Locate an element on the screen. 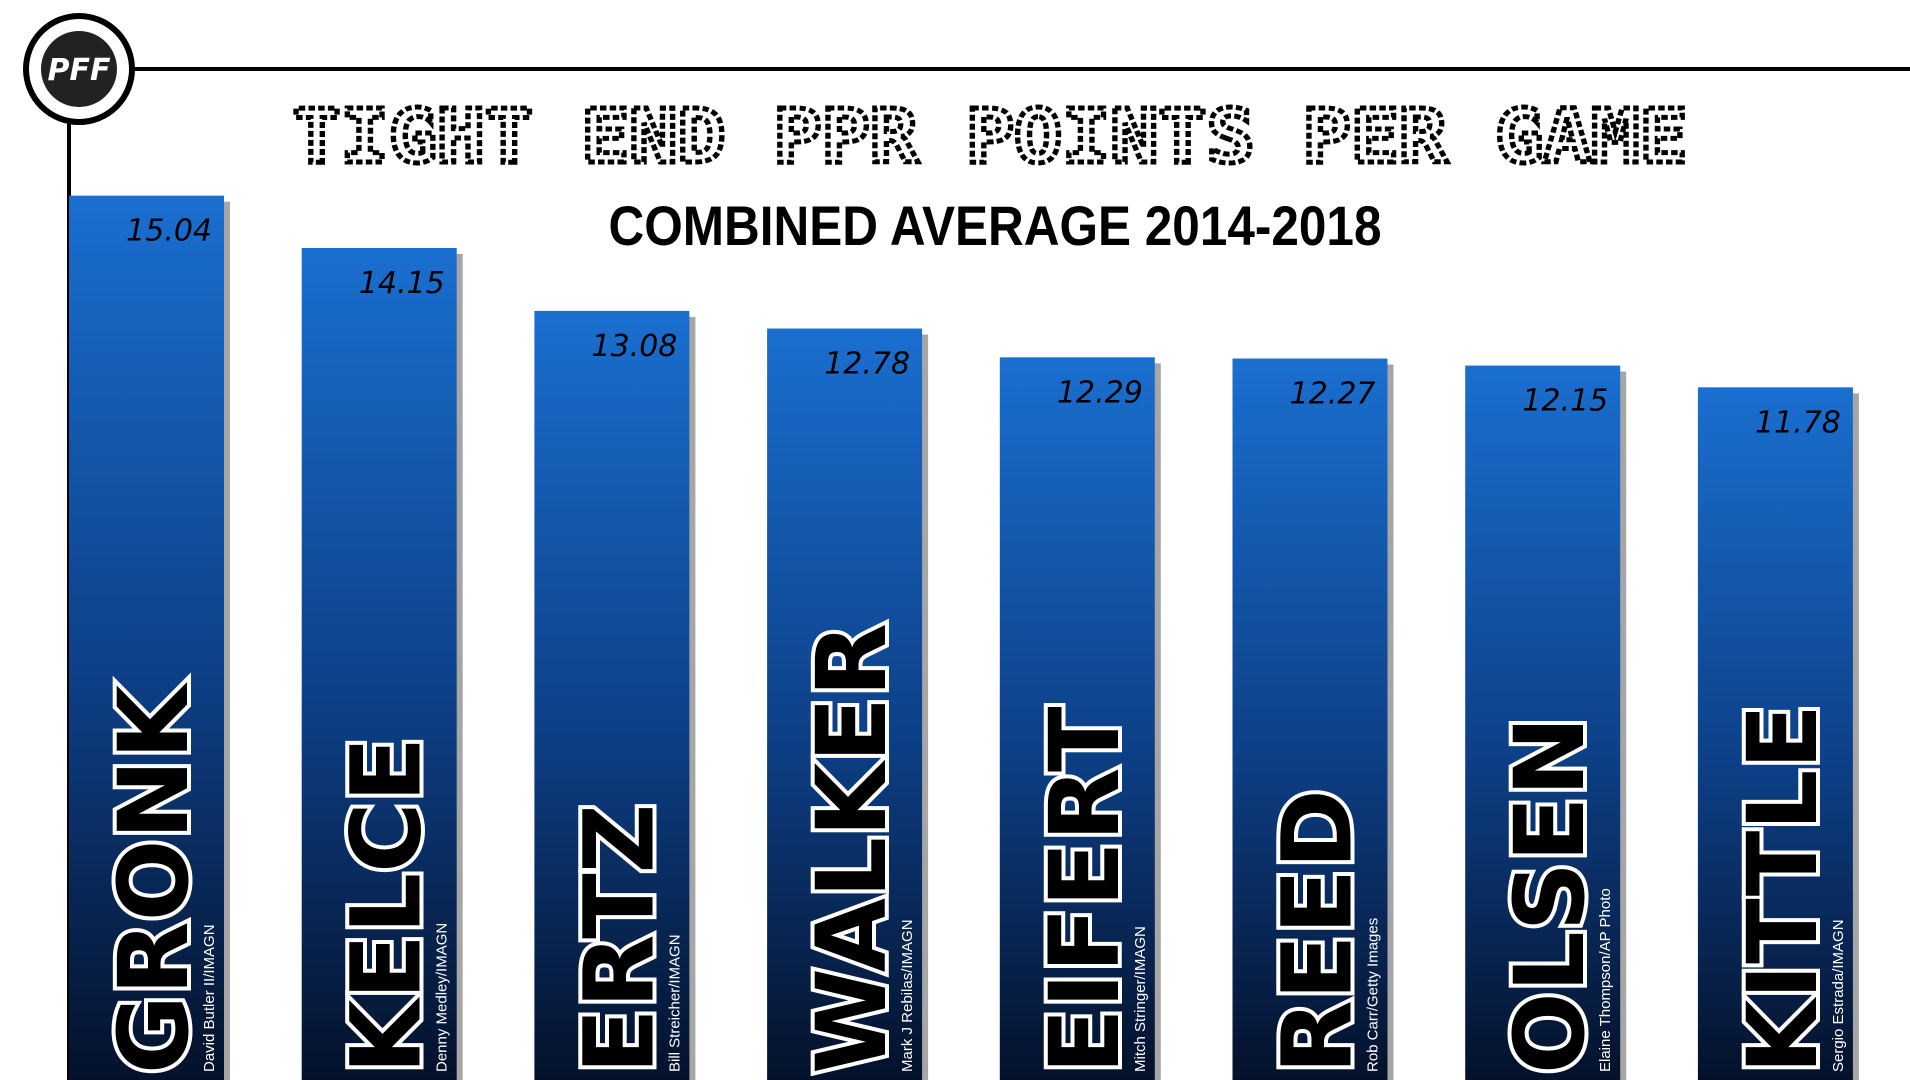 The width and height of the screenshot is (1910, 1080). value-label: 15.04 is located at coordinates (169, 231).